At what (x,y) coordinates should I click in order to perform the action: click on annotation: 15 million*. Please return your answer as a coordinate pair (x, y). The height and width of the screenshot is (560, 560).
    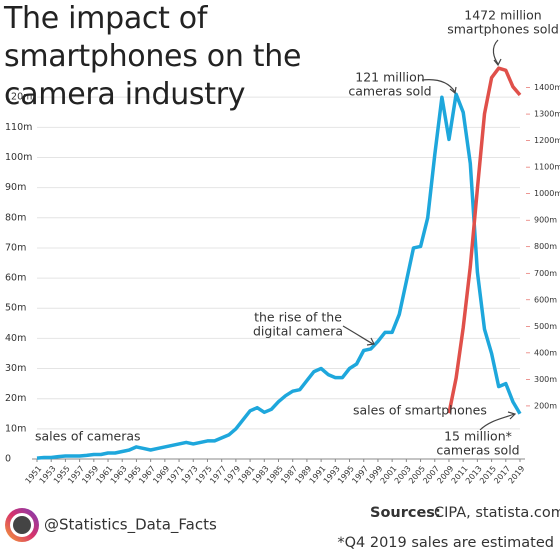
    Looking at the image, I should click on (478, 436).